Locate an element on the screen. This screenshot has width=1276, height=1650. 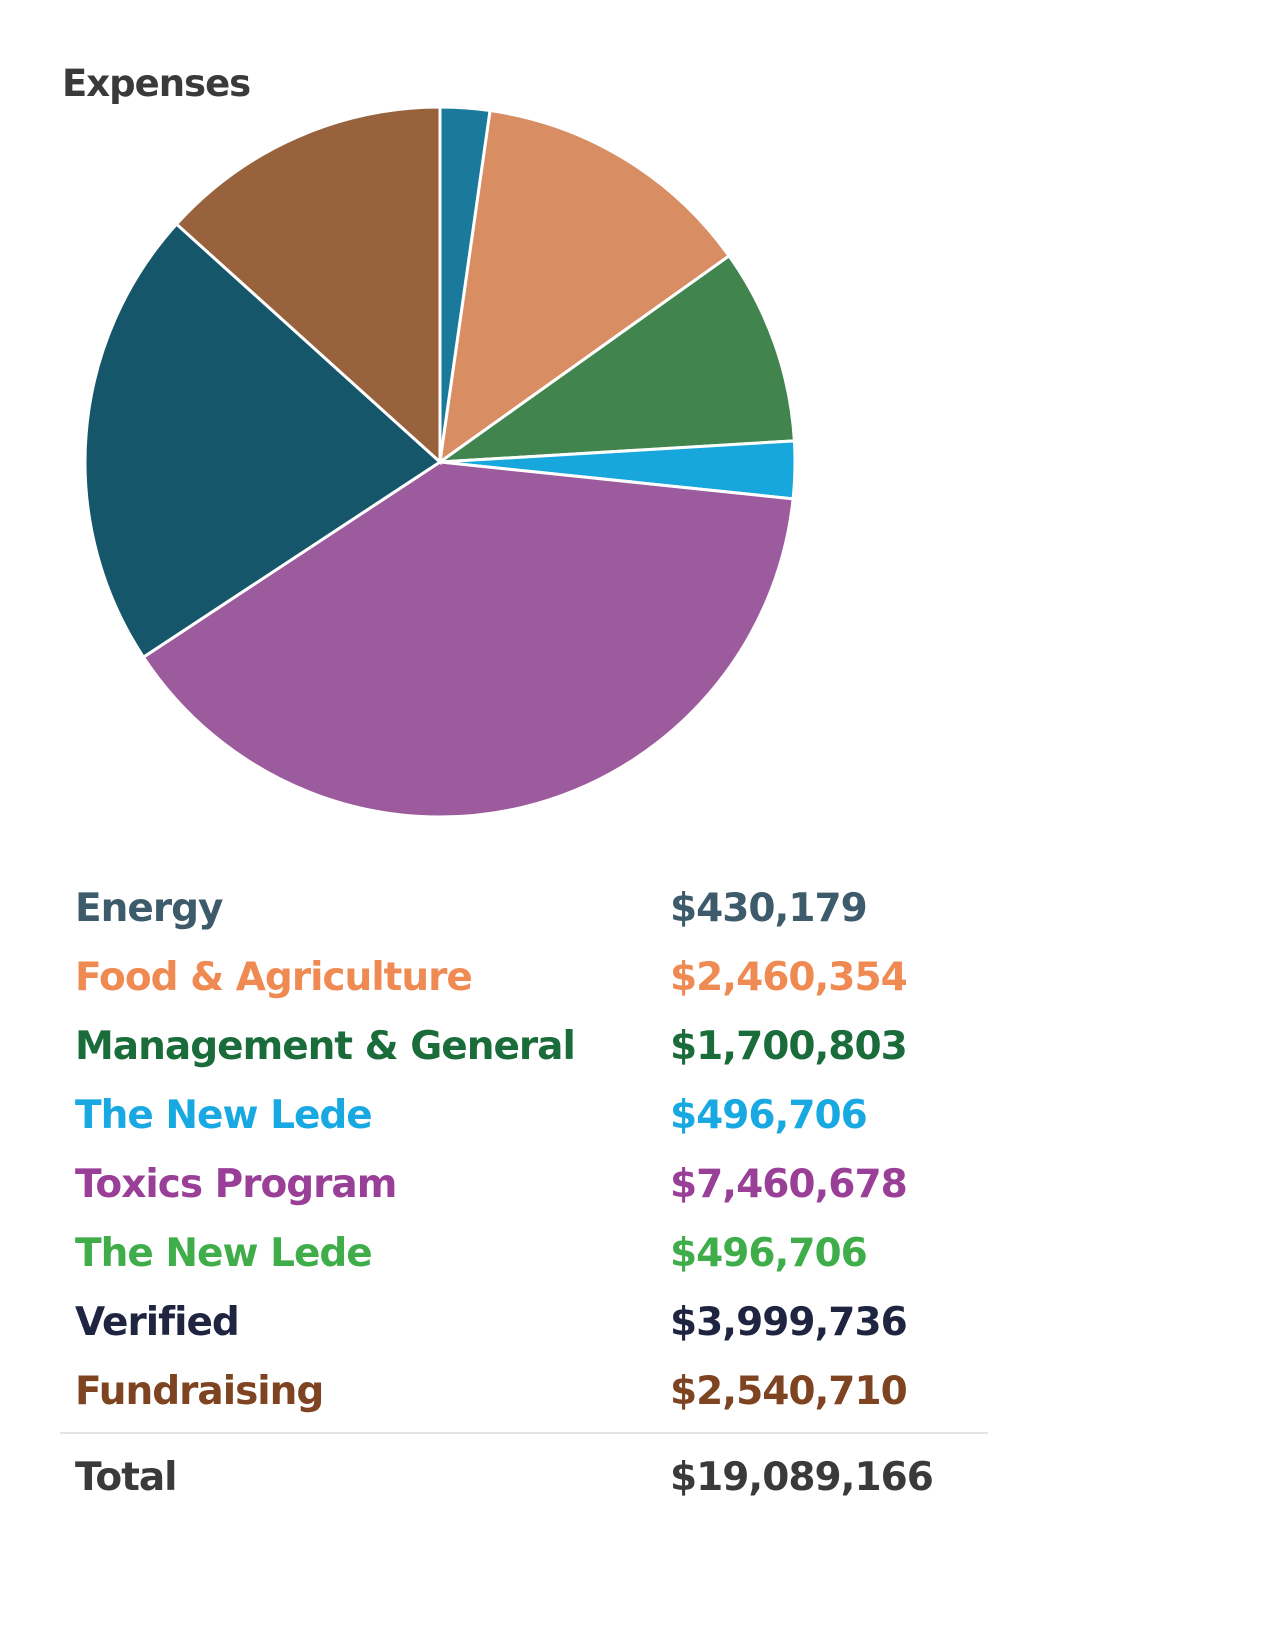
legend-label: Fundraising is located at coordinates (199, 1391).